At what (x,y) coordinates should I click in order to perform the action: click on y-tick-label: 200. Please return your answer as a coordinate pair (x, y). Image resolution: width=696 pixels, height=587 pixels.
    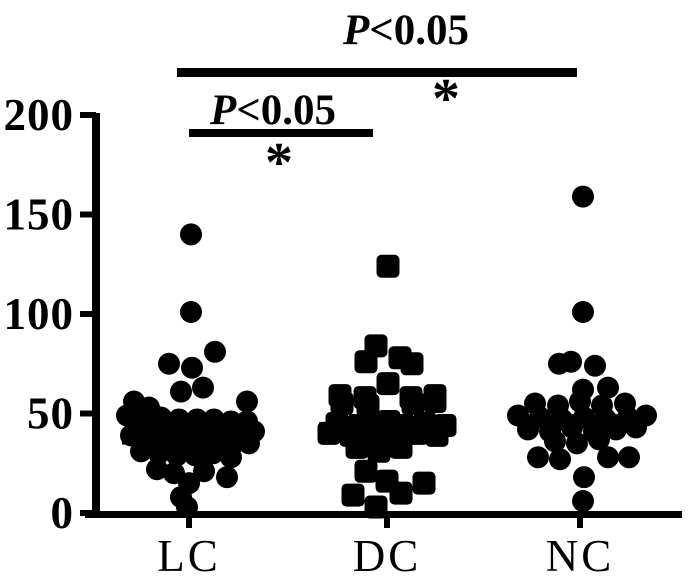
    Looking at the image, I should click on (39, 115).